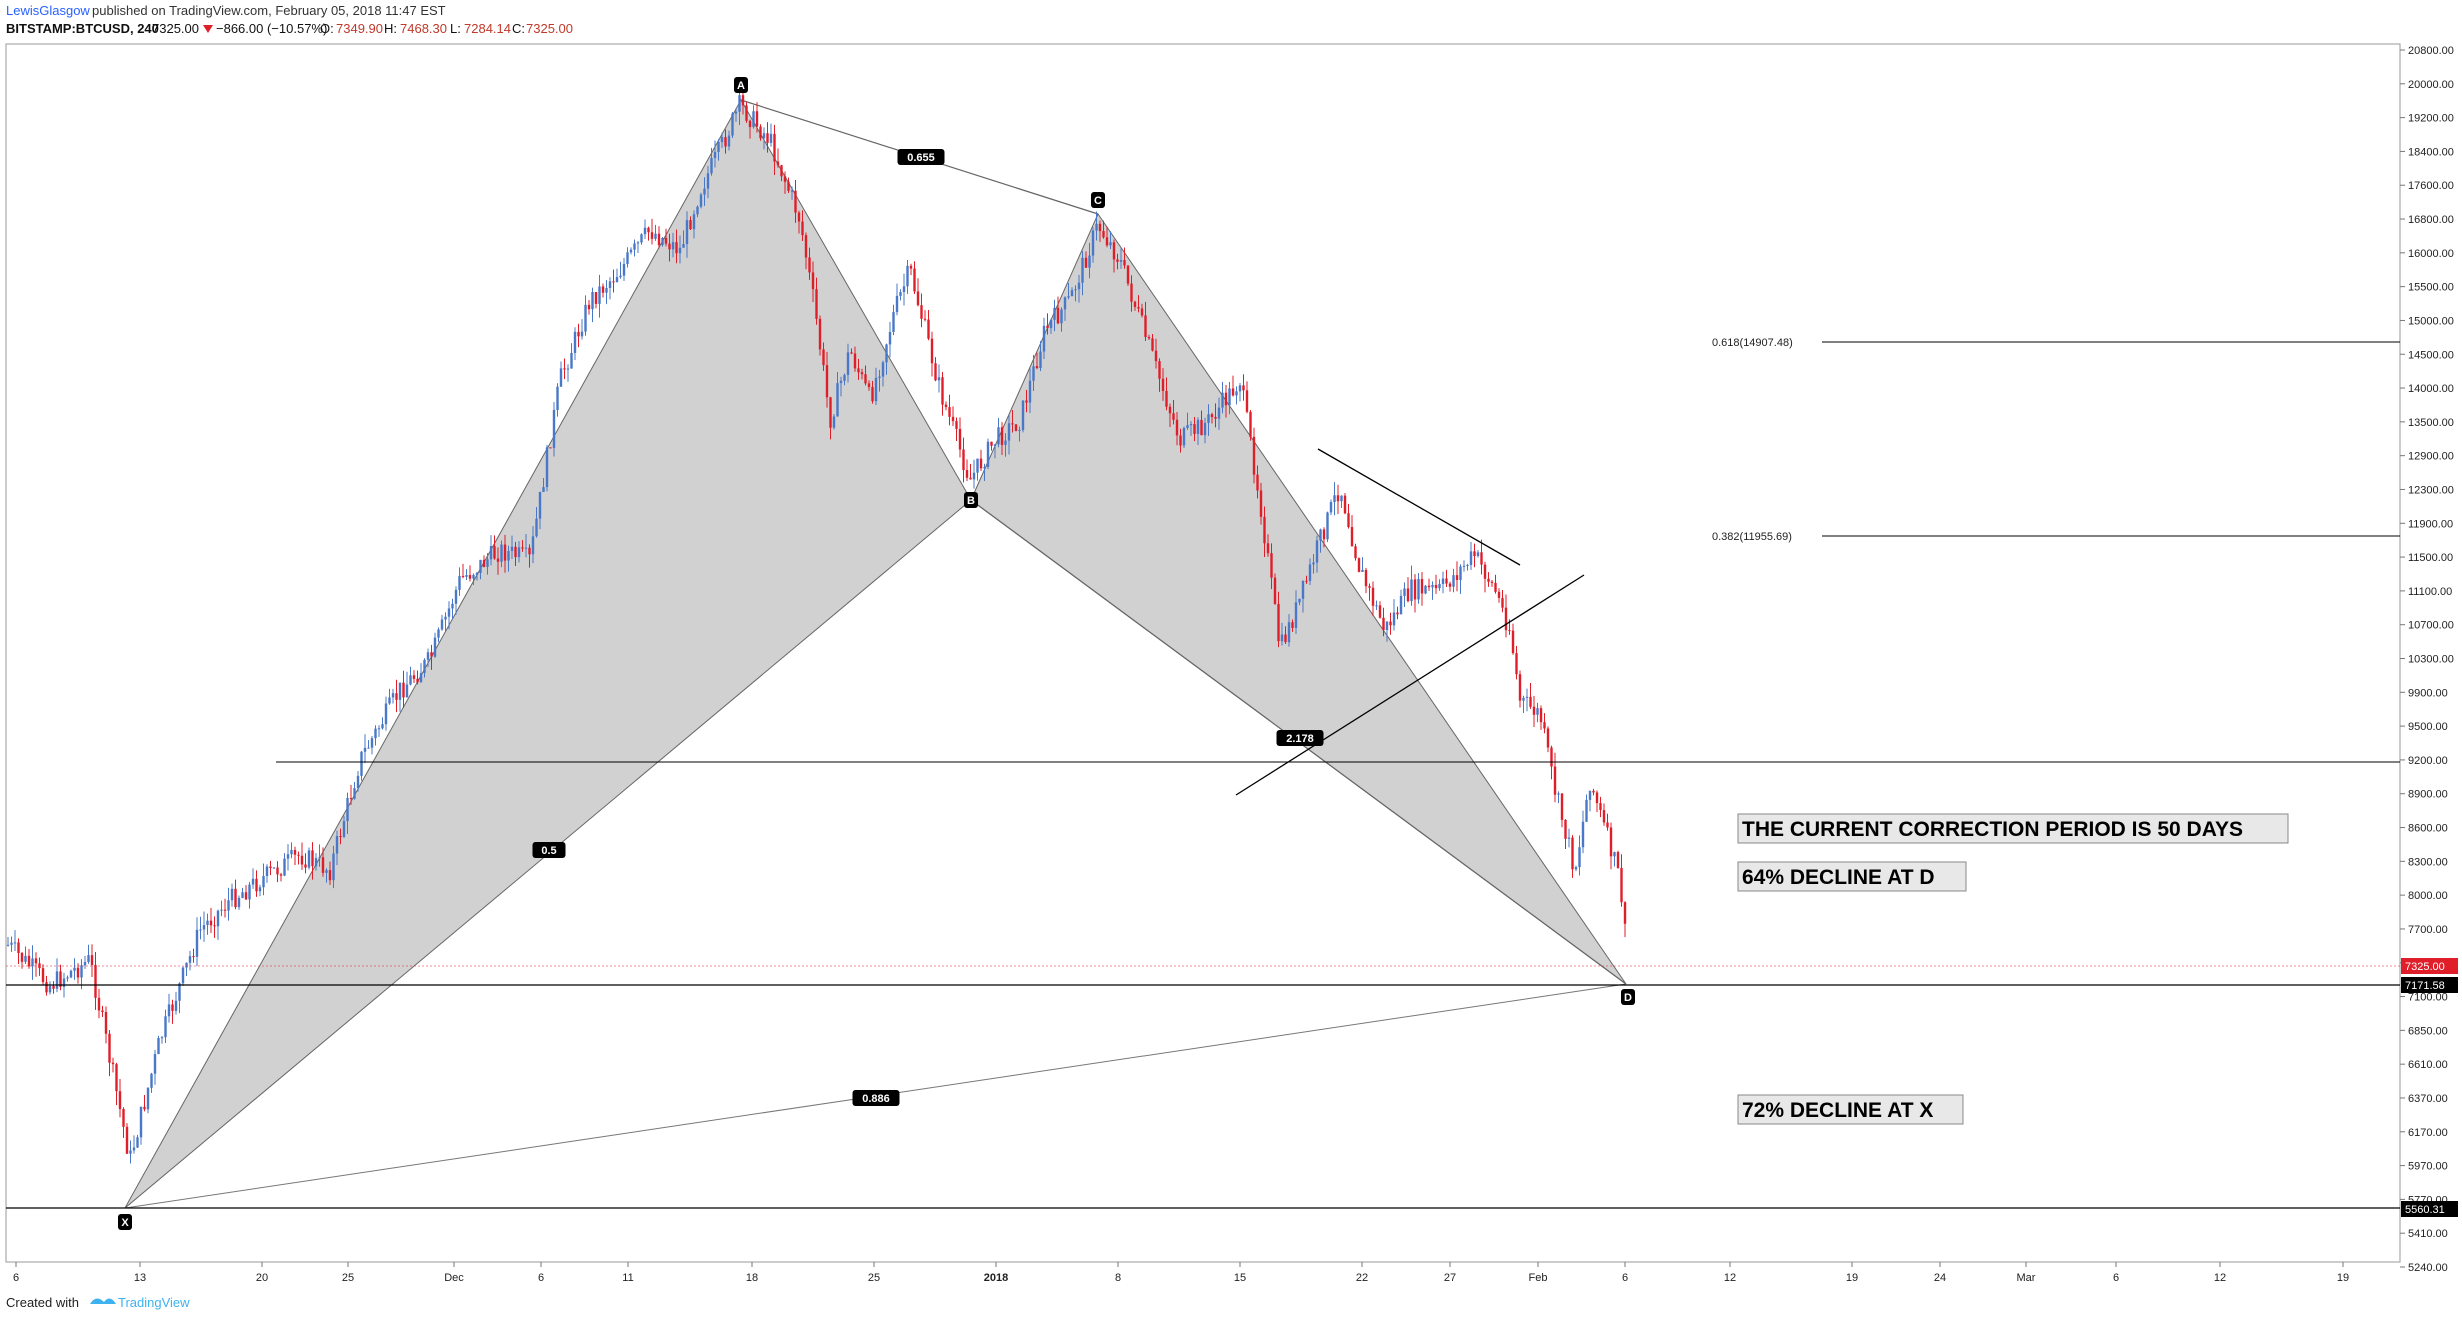  I want to click on footer-brand-link: TradingView, so click(154, 1302).